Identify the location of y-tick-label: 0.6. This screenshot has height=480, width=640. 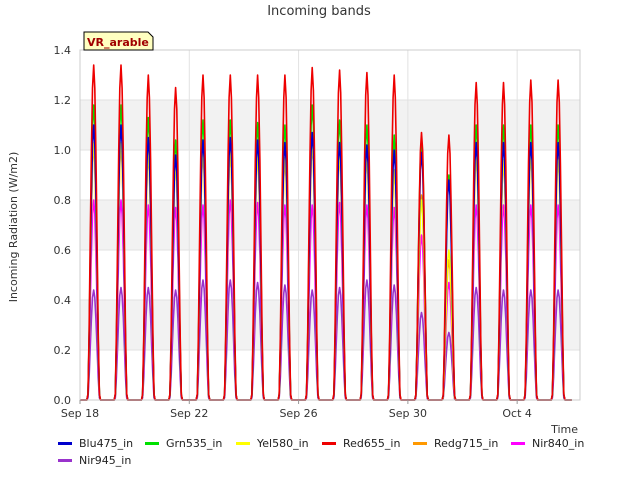
(63, 250).